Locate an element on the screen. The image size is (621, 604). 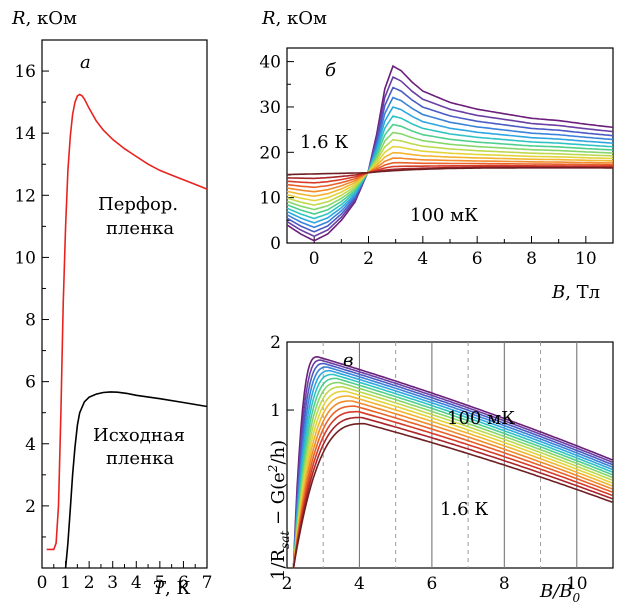
panel-b-letter: б is located at coordinates (331, 70).